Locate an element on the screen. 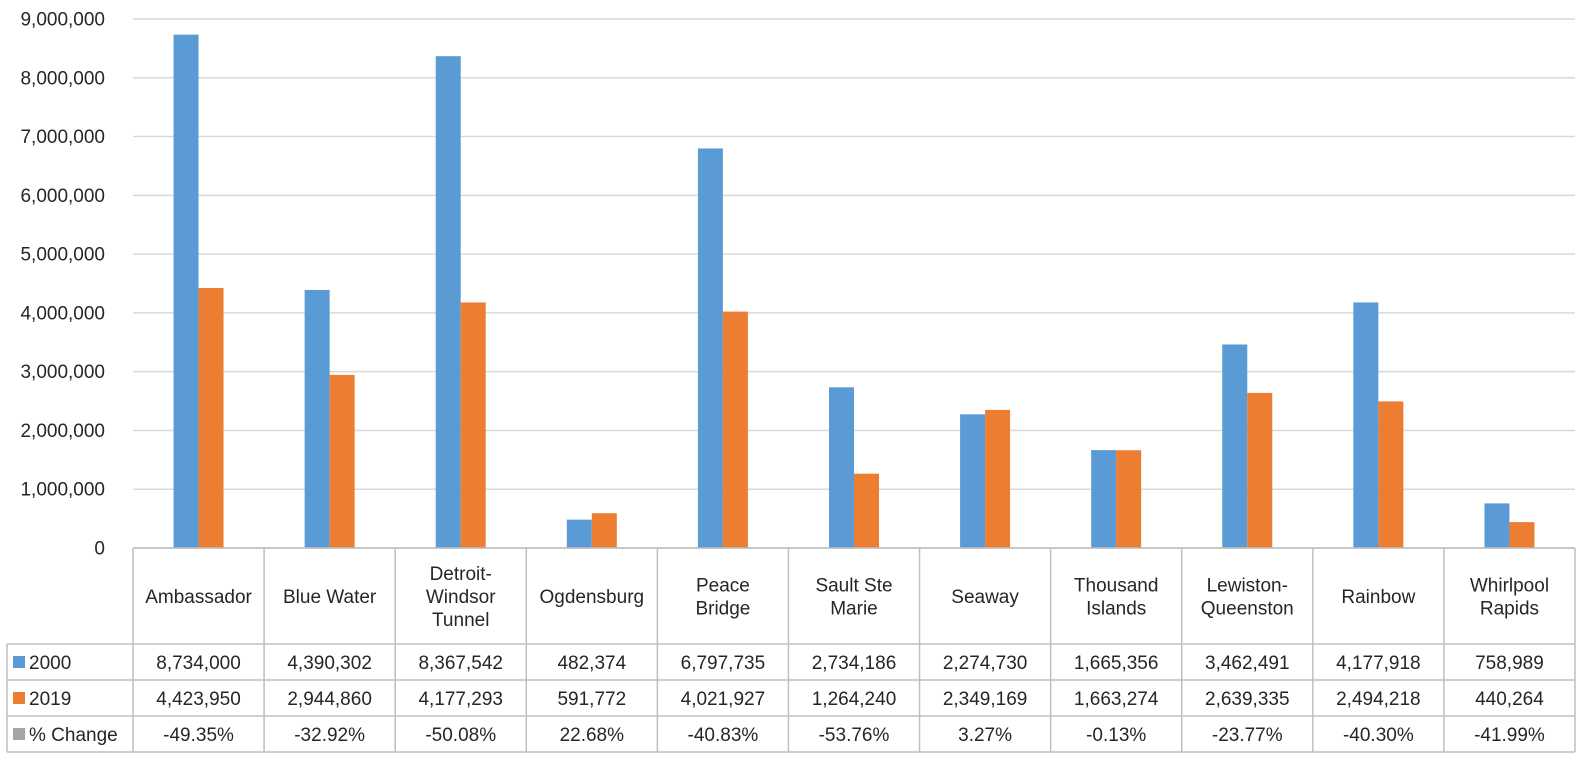 This screenshot has height=769, width=1596. category-label: Thousand is located at coordinates (1116, 586).